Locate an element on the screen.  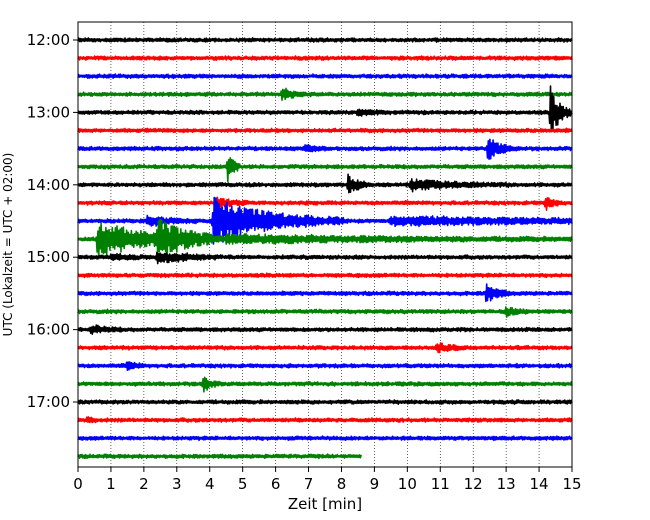
y-tick-label: 14:00 is located at coordinates (48, 185).